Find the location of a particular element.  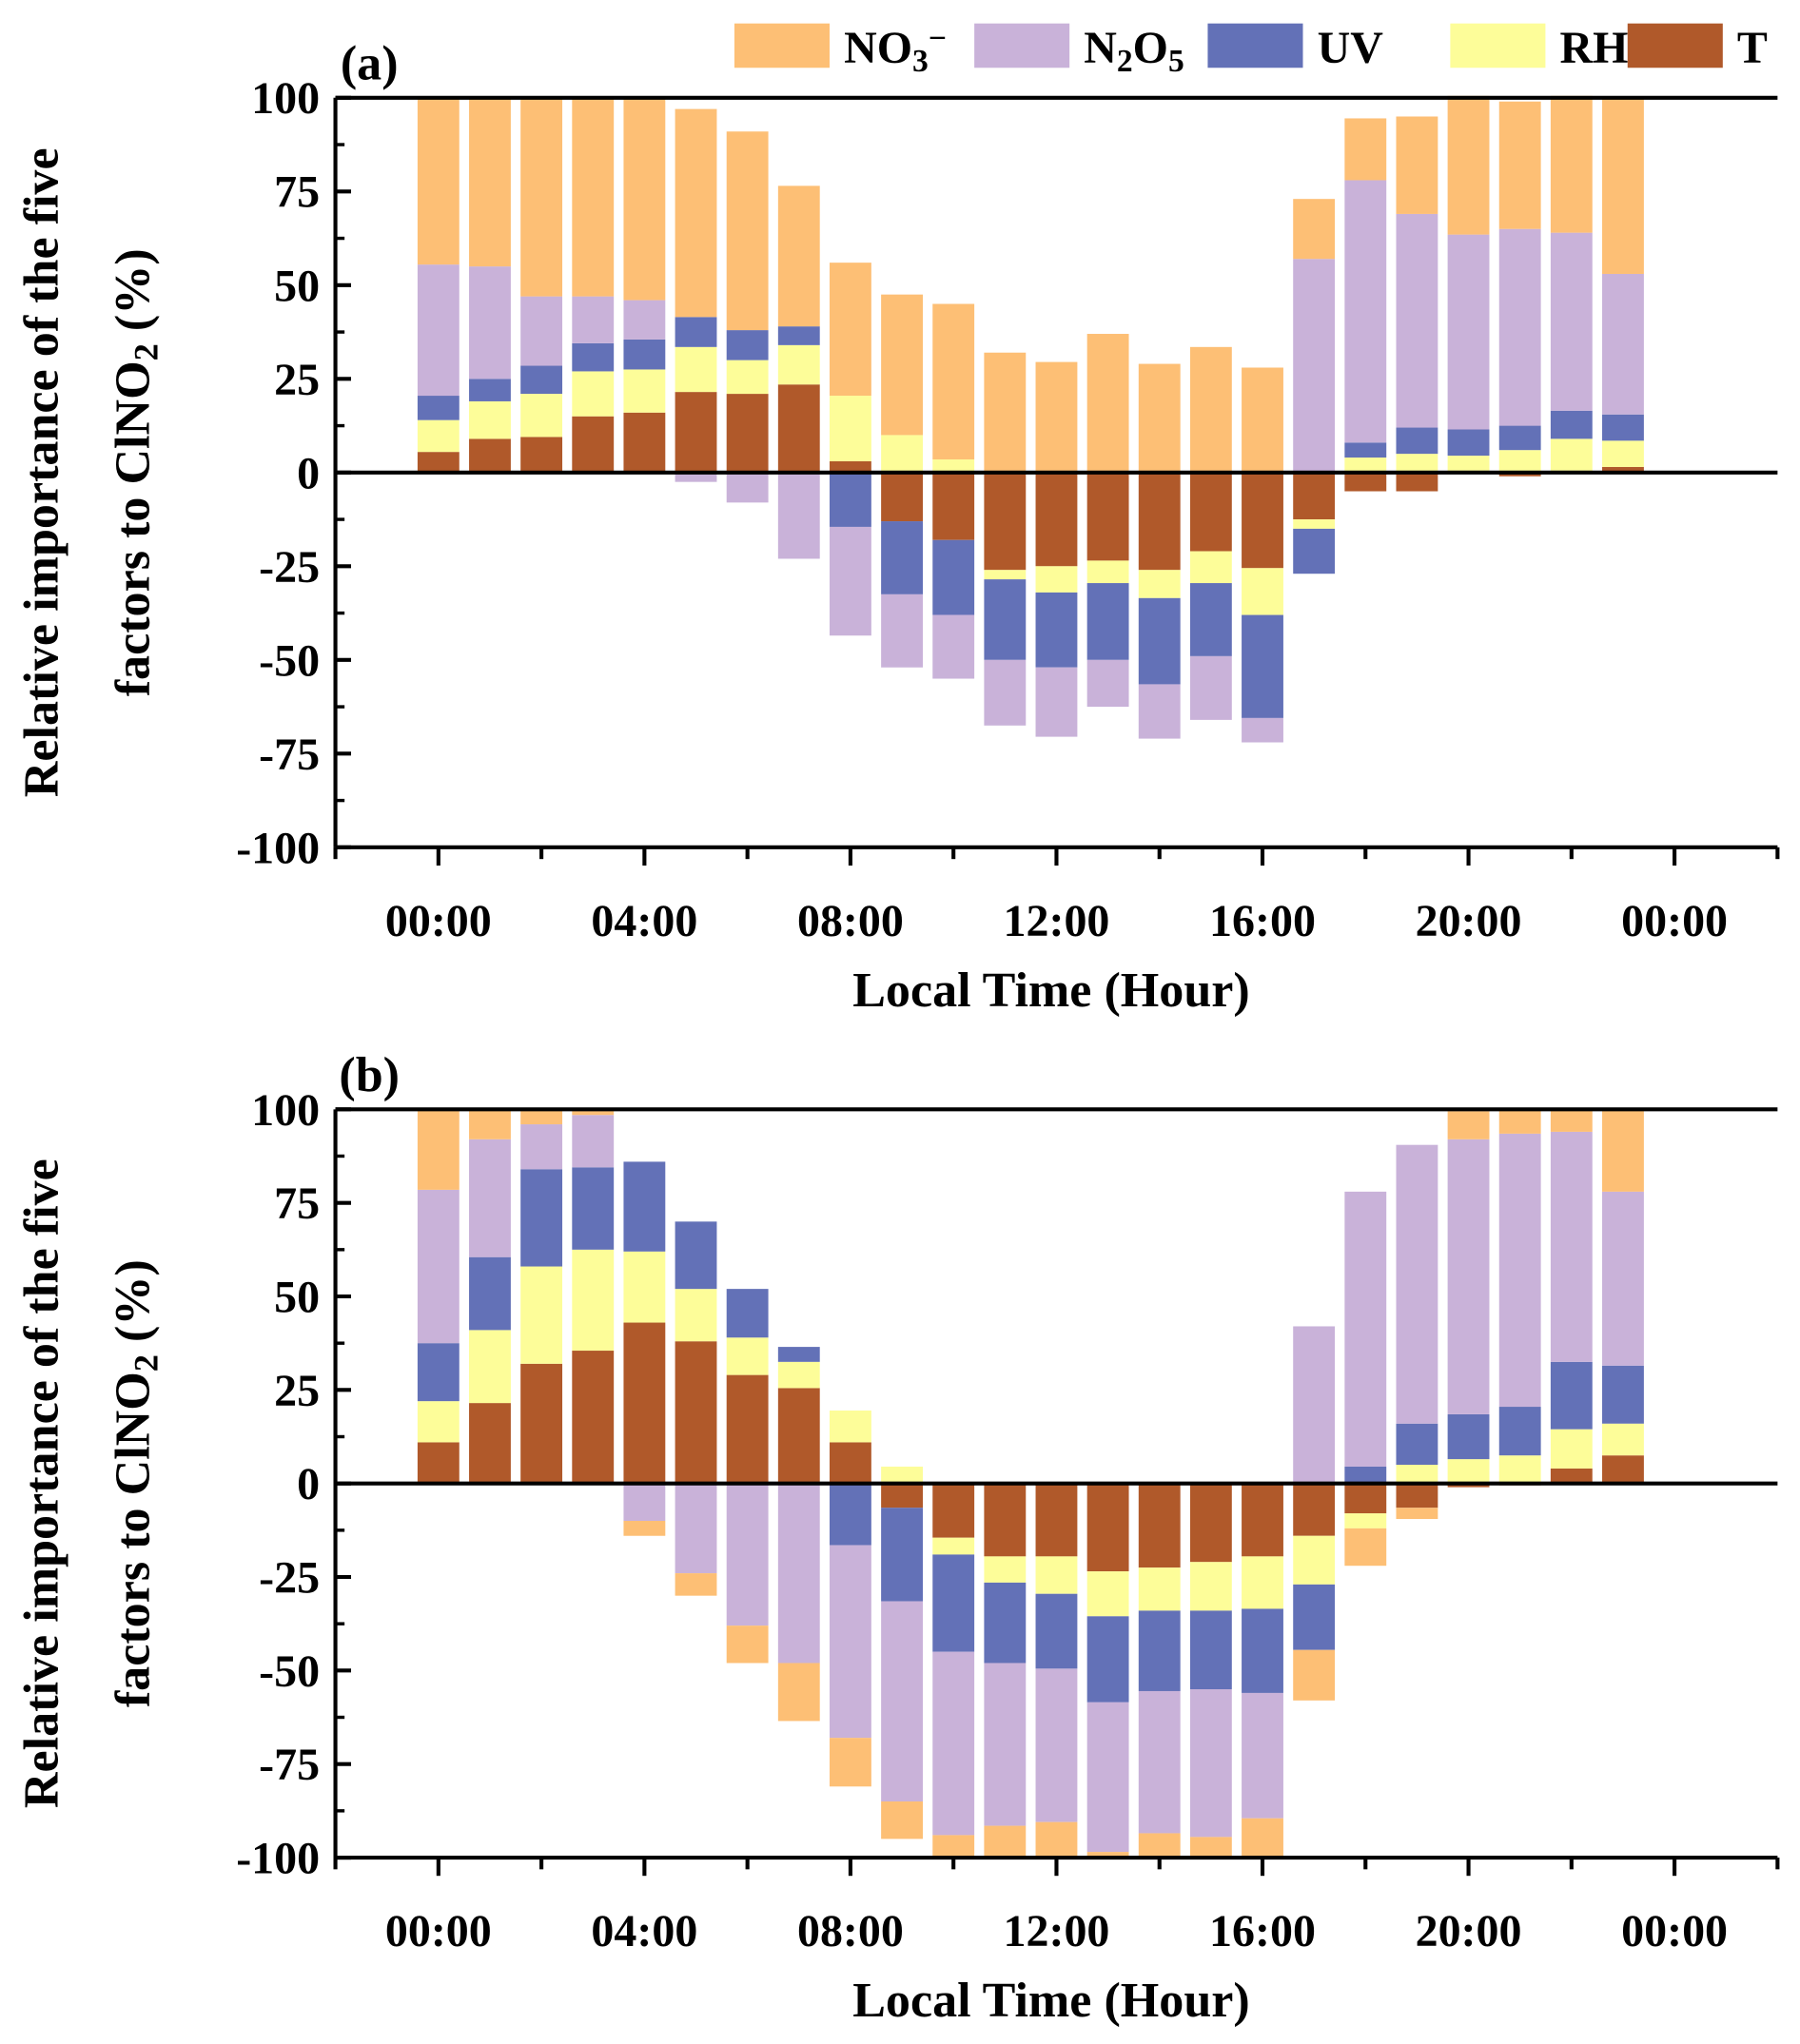

panel-label: (a) is located at coordinates (370, 64).